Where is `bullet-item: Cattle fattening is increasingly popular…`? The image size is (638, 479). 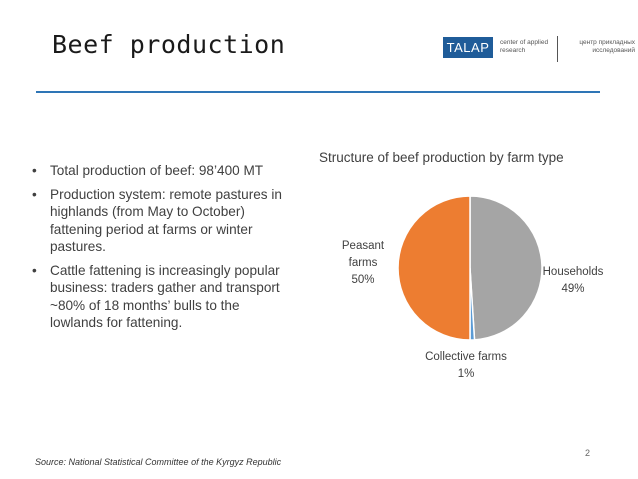
bullet-item: Cattle fattening is increasingly popular… is located at coordinates (163, 297).